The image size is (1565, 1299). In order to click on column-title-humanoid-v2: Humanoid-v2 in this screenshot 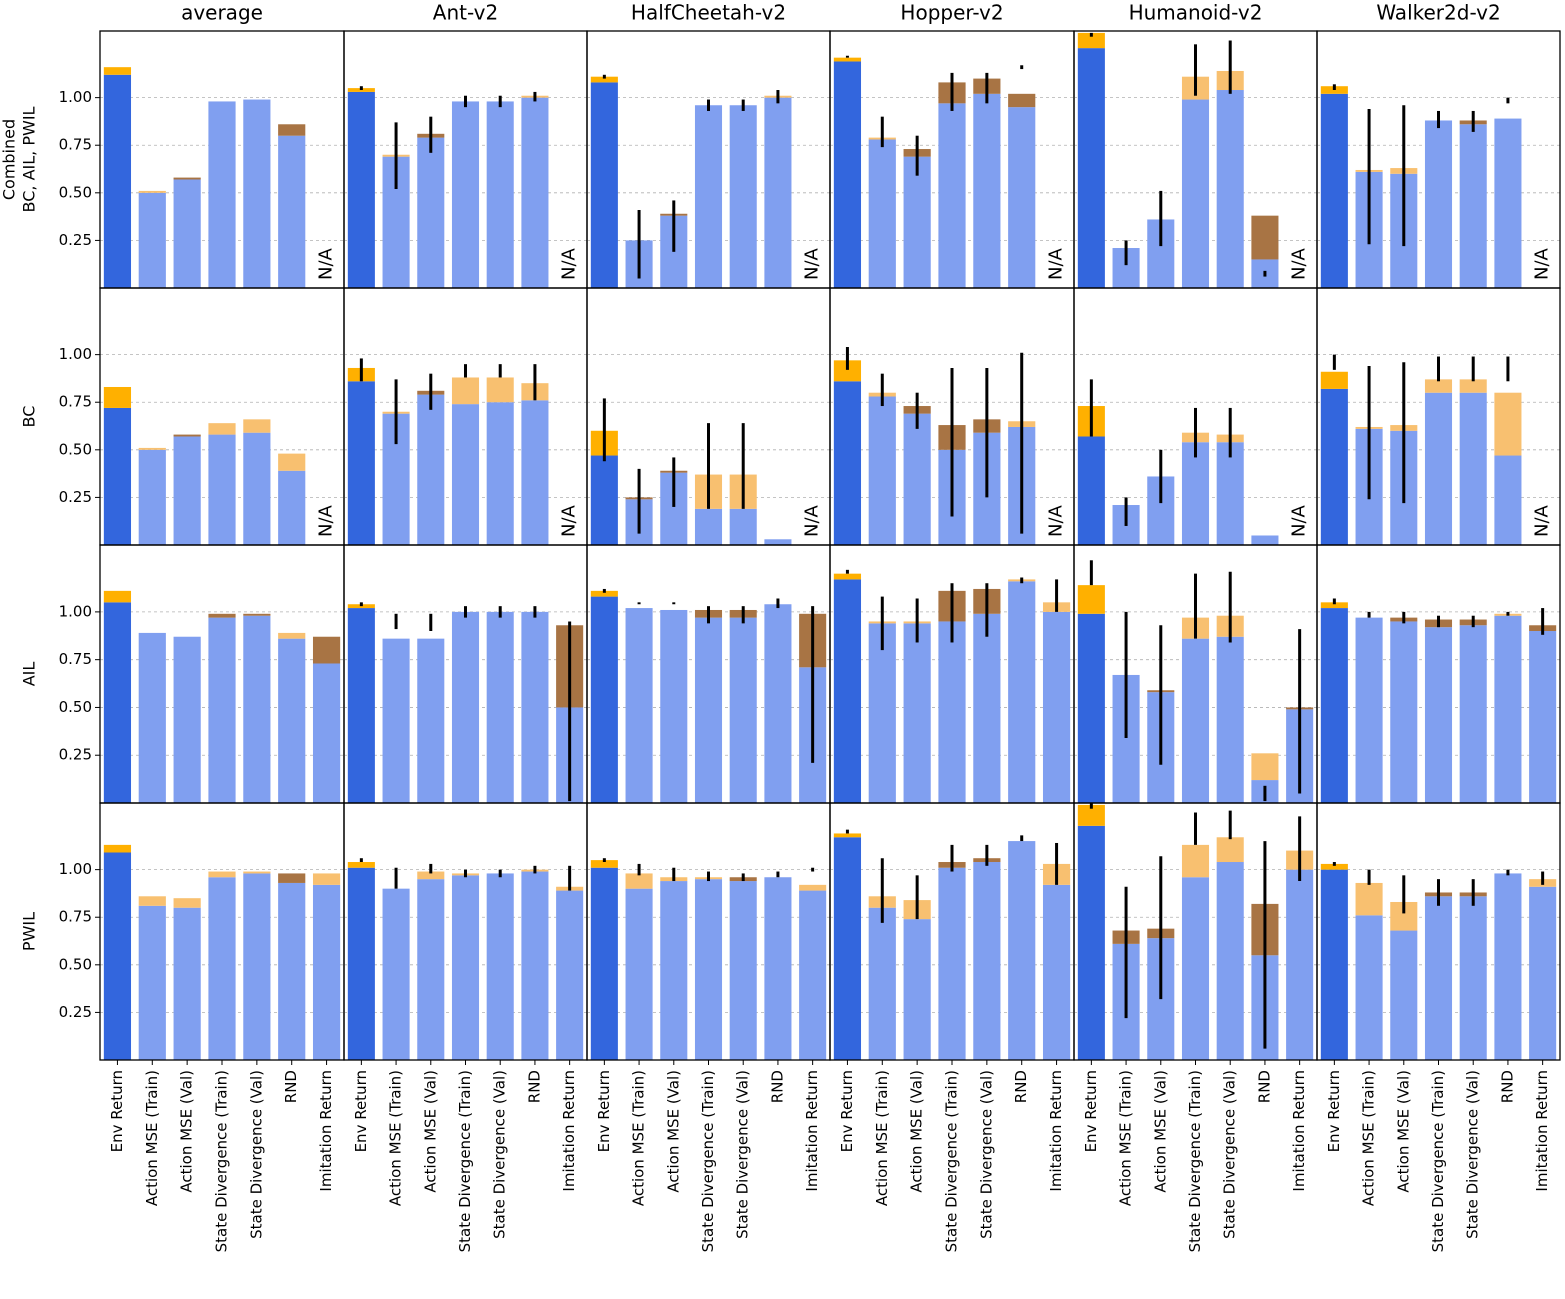, I will do `click(1196, 13)`.